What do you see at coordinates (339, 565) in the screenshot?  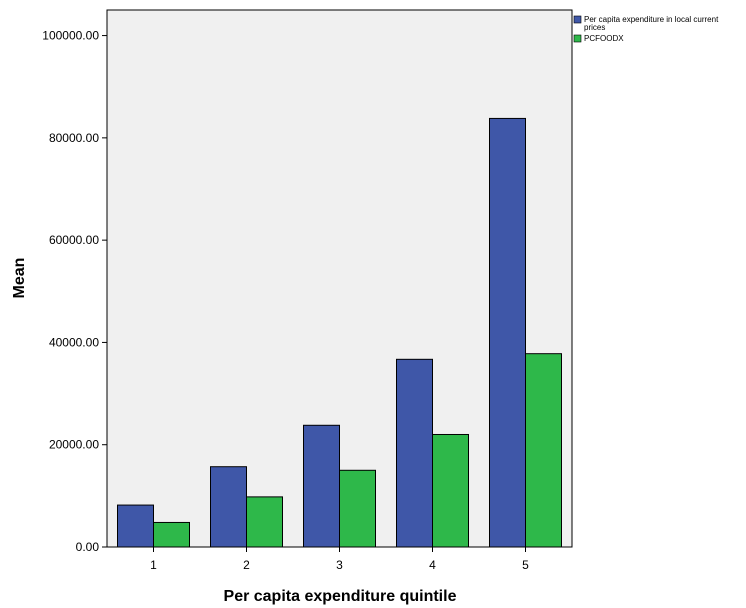 I see `x-tick-label: 3` at bounding box center [339, 565].